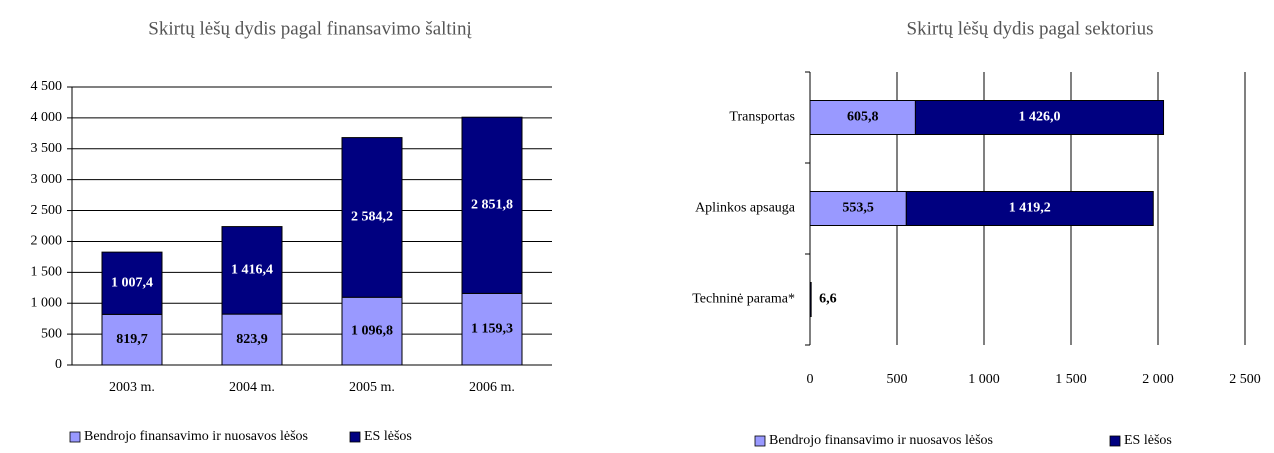 The width and height of the screenshot is (1274, 453). Describe the element at coordinates (1030, 28) in the screenshot. I see `chart-title: Skirtų lėšų dydis pagal sektorius` at that location.